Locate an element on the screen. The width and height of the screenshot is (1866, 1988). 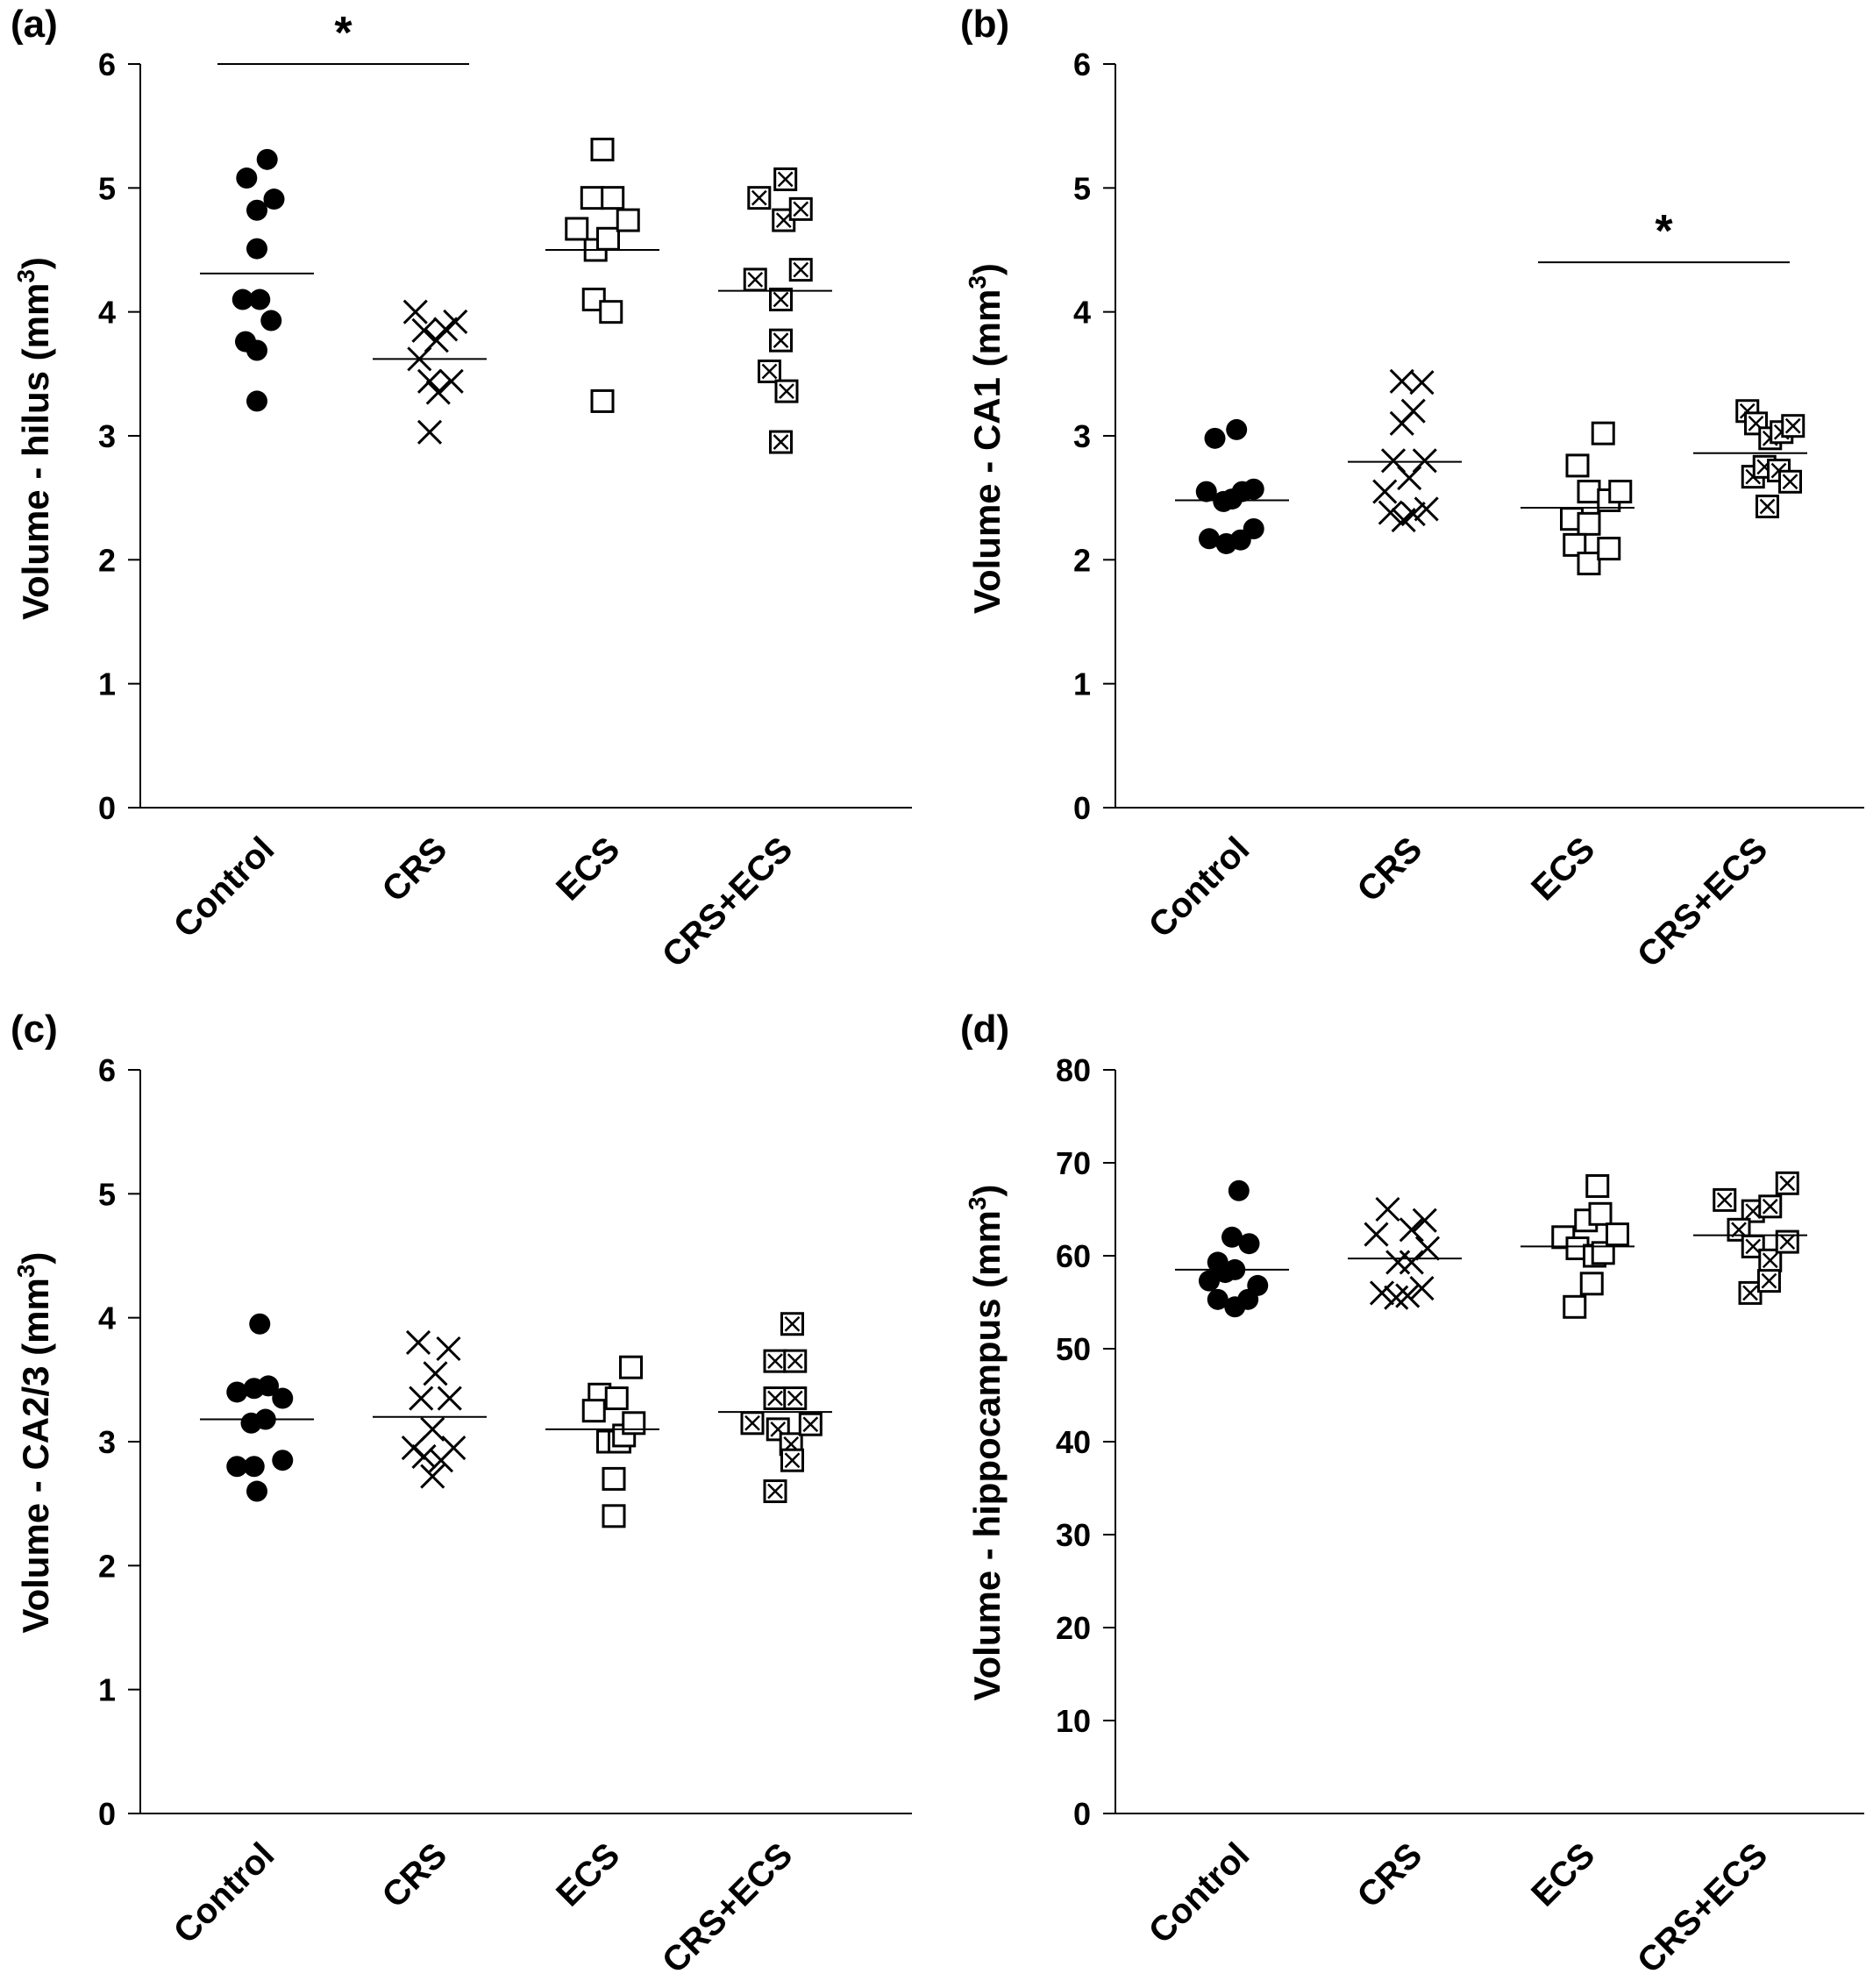
category-label: Control is located at coordinates (224, 887).